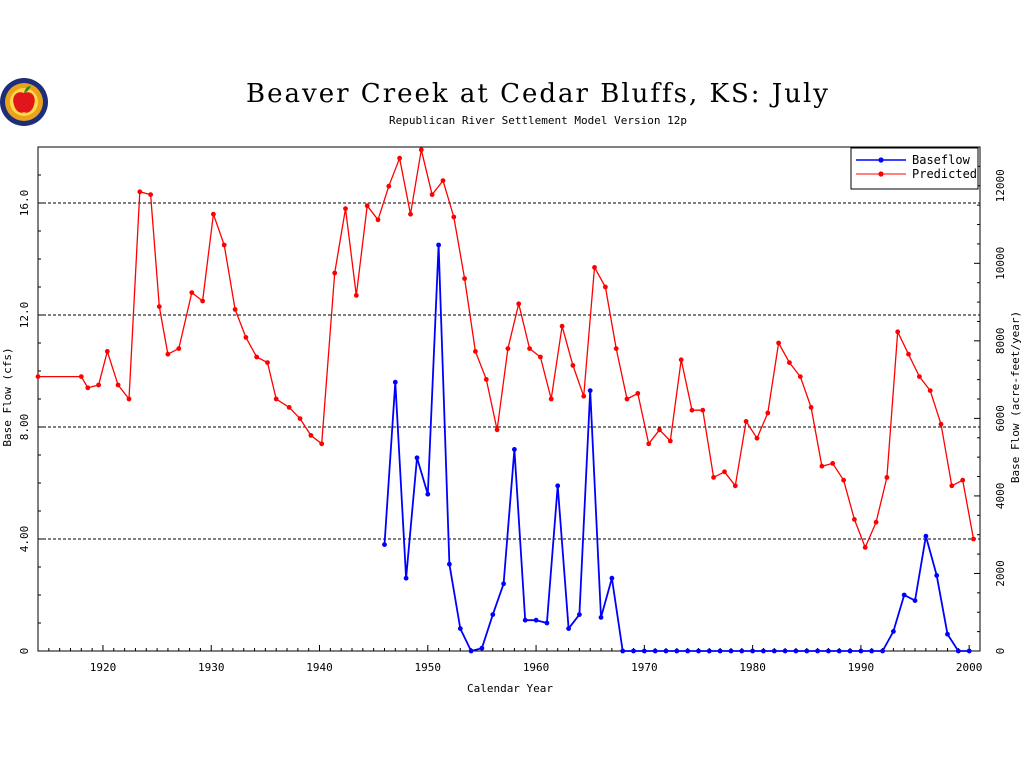 This screenshot has height=768, width=1024. What do you see at coordinates (1000, 263) in the screenshot?
I see `y-right-tick-label: 10000` at bounding box center [1000, 263].